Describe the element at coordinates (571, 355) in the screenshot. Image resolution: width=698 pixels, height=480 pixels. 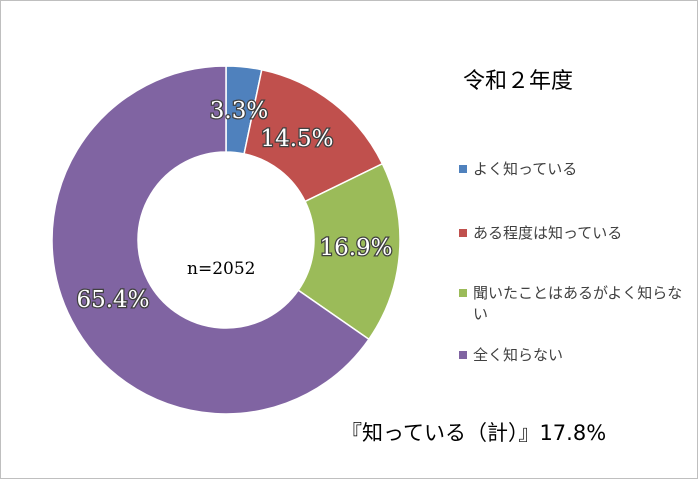
I see `legend-entry-not-known: 全く知らない` at that location.